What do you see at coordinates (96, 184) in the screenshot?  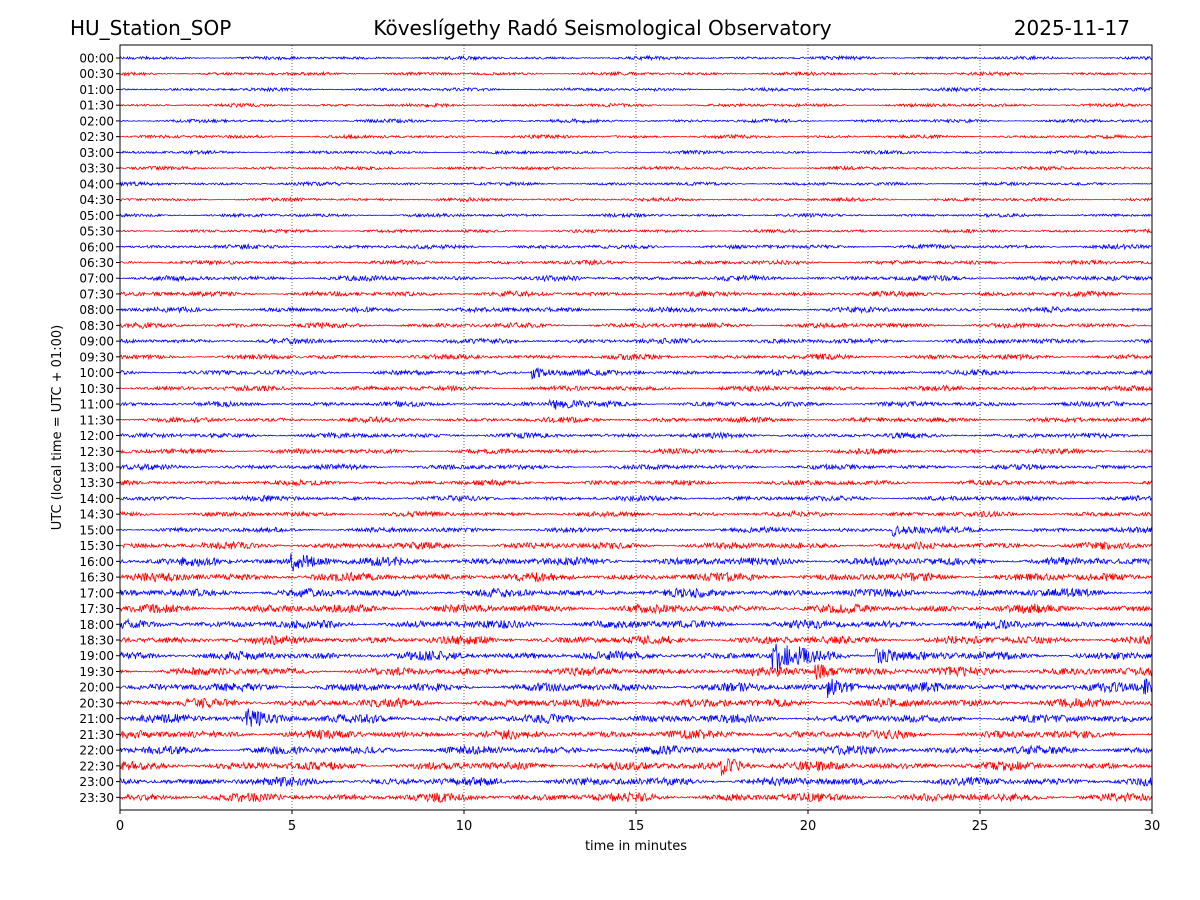 I see `y-tick-label: 04:00` at bounding box center [96, 184].